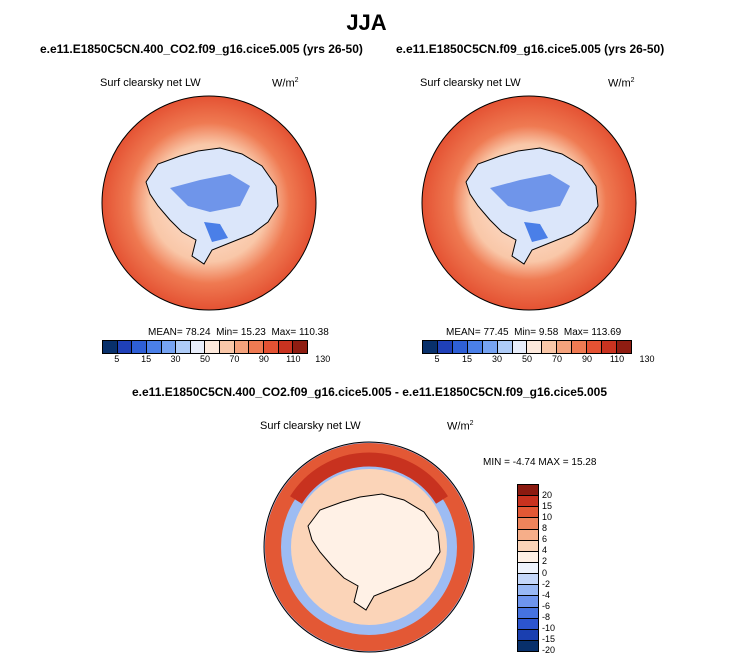 The image size is (733, 662). Describe the element at coordinates (536, 232) in the screenshot. I see `panel-2-ross-cold` at that location.